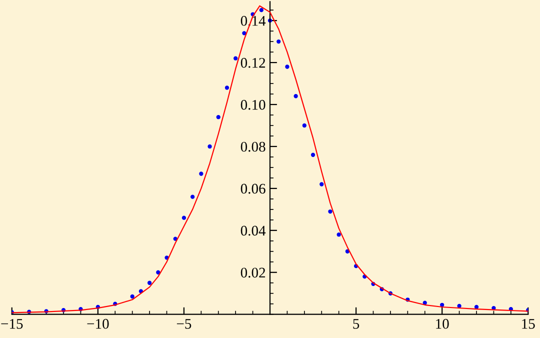 The image size is (540, 338). Describe the element at coordinates (253, 231) in the screenshot. I see `y-tick-label: 0.04` at that location.